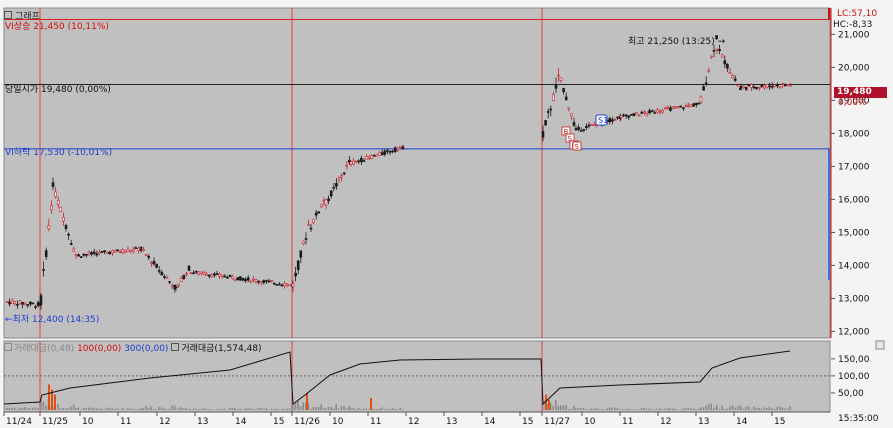 The width and height of the screenshot is (893, 428). What do you see at coordinates (307, 422) in the screenshot?
I see `x-tick-label: 11/26` at bounding box center [307, 422].